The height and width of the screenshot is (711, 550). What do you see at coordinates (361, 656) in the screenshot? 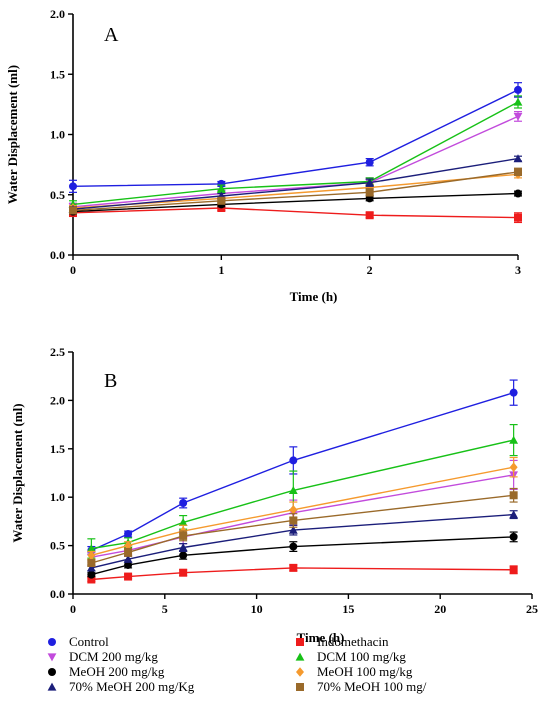
I see `legend-label: DCM 100 mg/kg` at bounding box center [361, 656].